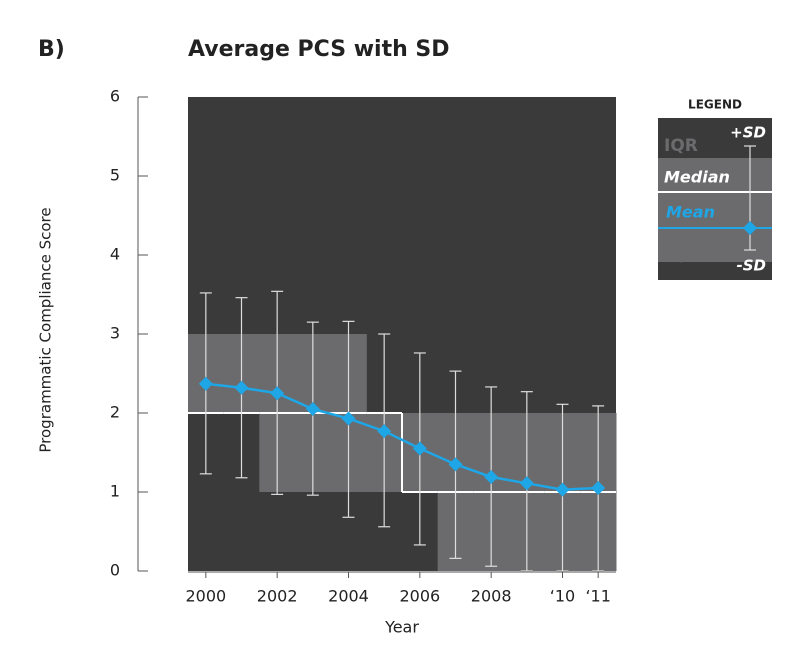 The height and width of the screenshot is (667, 808). I want to click on x-tick-label: 2006, so click(419, 596).